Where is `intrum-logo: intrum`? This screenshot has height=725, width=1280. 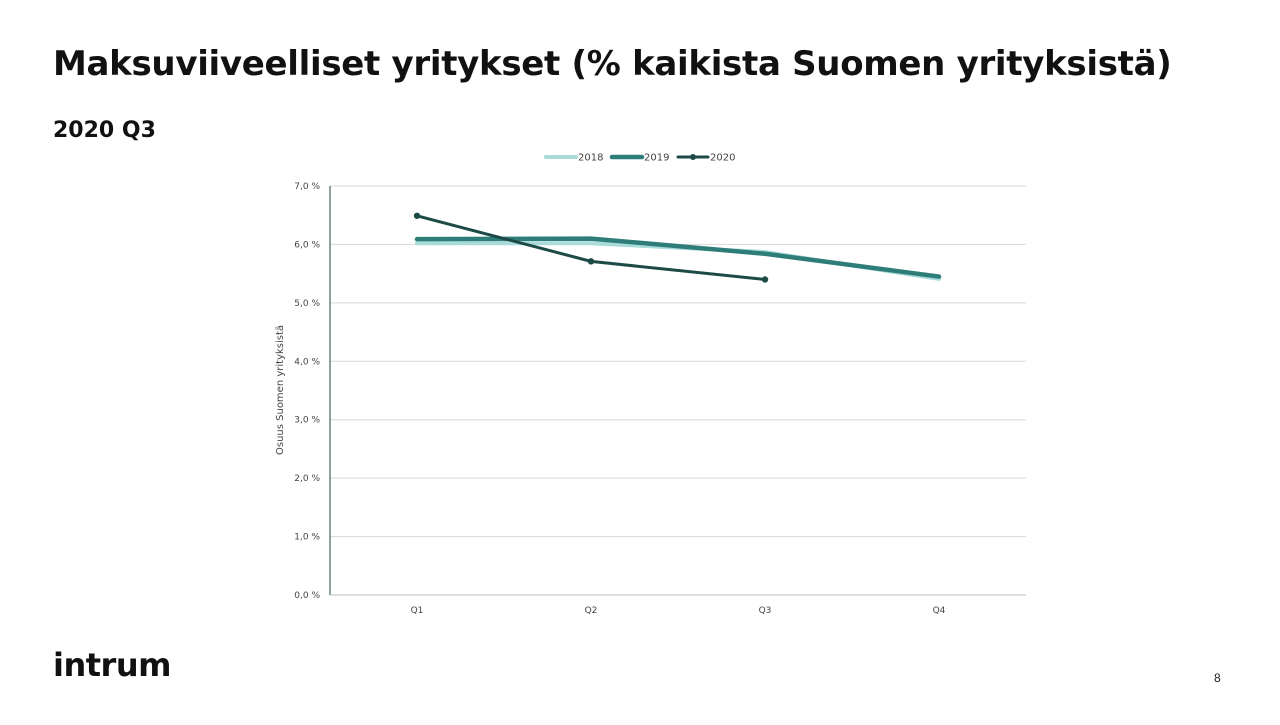
intrum-logo: intrum is located at coordinates (112, 665).